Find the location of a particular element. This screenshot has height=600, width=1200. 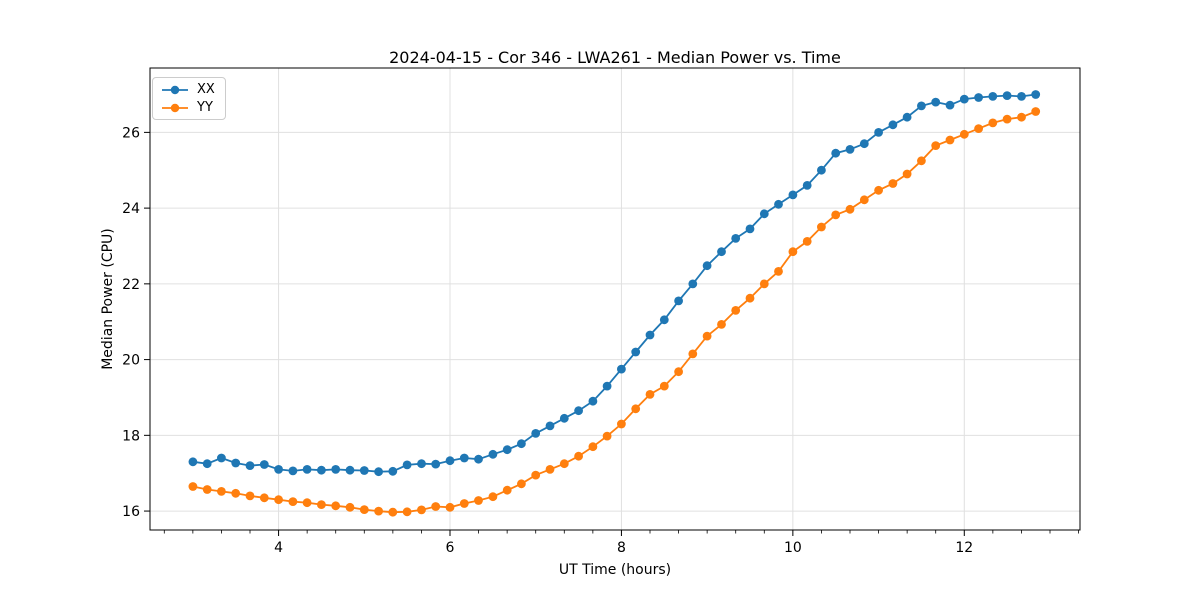

x-tick-label: 8 is located at coordinates (621, 548).